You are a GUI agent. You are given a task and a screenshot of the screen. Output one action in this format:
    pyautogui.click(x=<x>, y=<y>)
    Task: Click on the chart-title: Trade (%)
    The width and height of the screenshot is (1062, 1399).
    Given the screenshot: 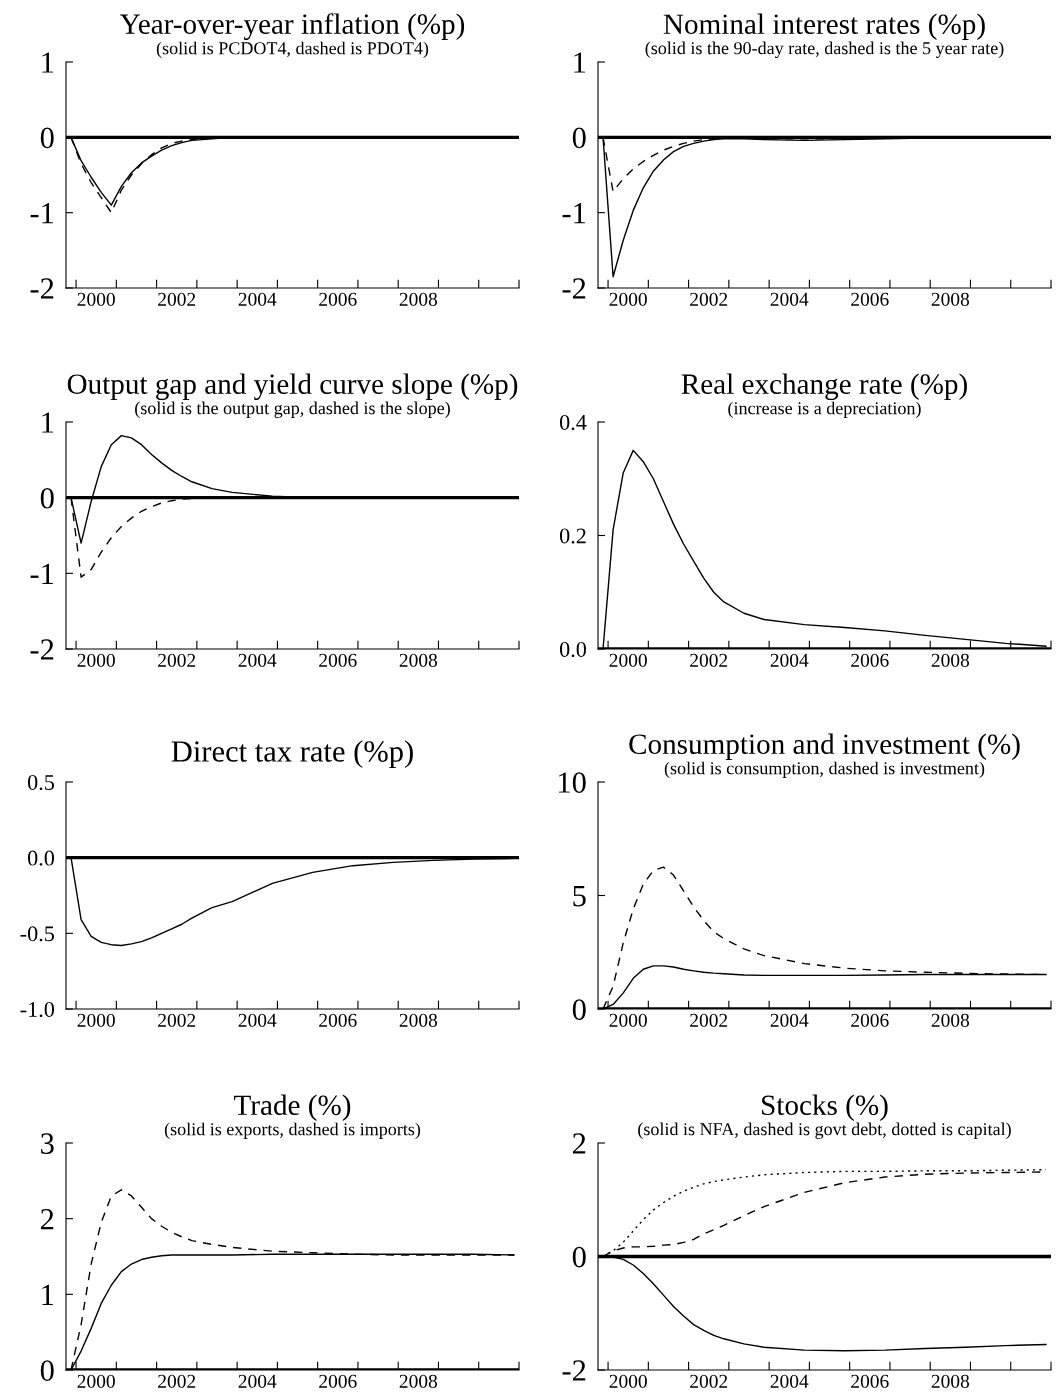 What is the action you would take?
    pyautogui.click(x=292, y=1107)
    